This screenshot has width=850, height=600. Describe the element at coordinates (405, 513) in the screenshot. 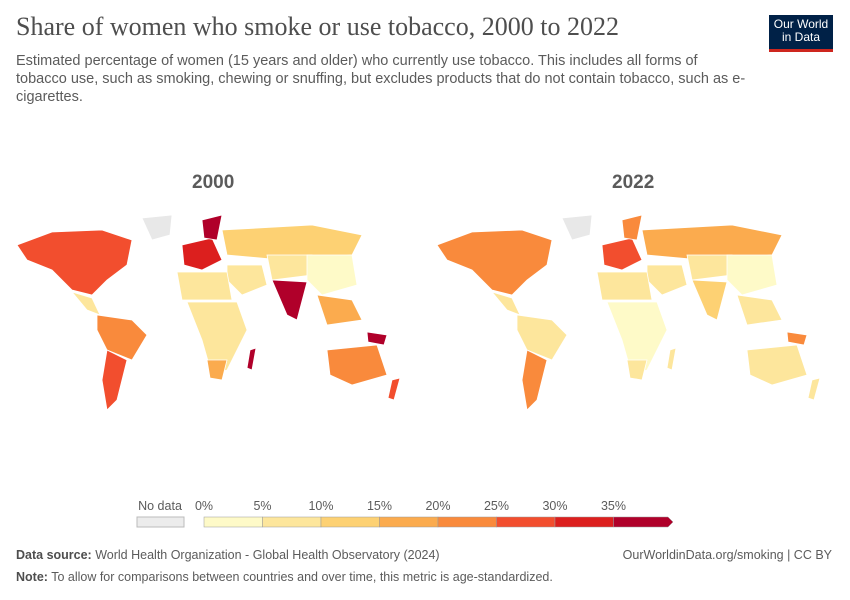

I see `color-legend: No data 0% 5% 10% 15% 20% 25% 30% 35%` at that location.